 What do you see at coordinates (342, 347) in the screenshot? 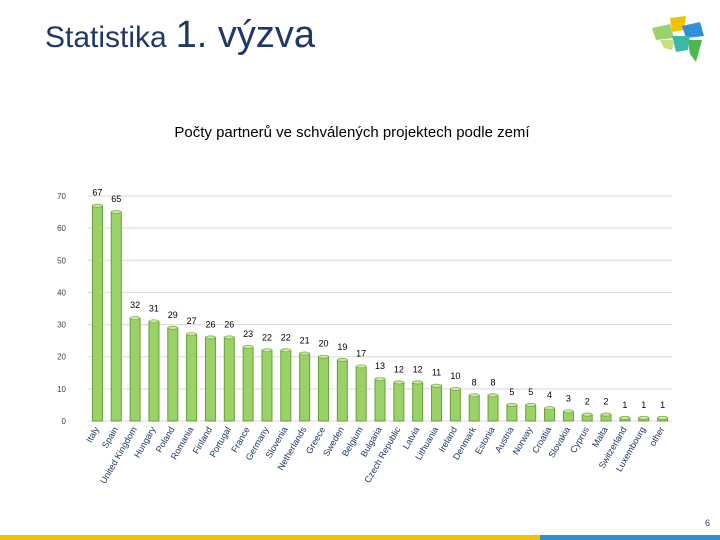
I see `data-label: 19` at bounding box center [342, 347].